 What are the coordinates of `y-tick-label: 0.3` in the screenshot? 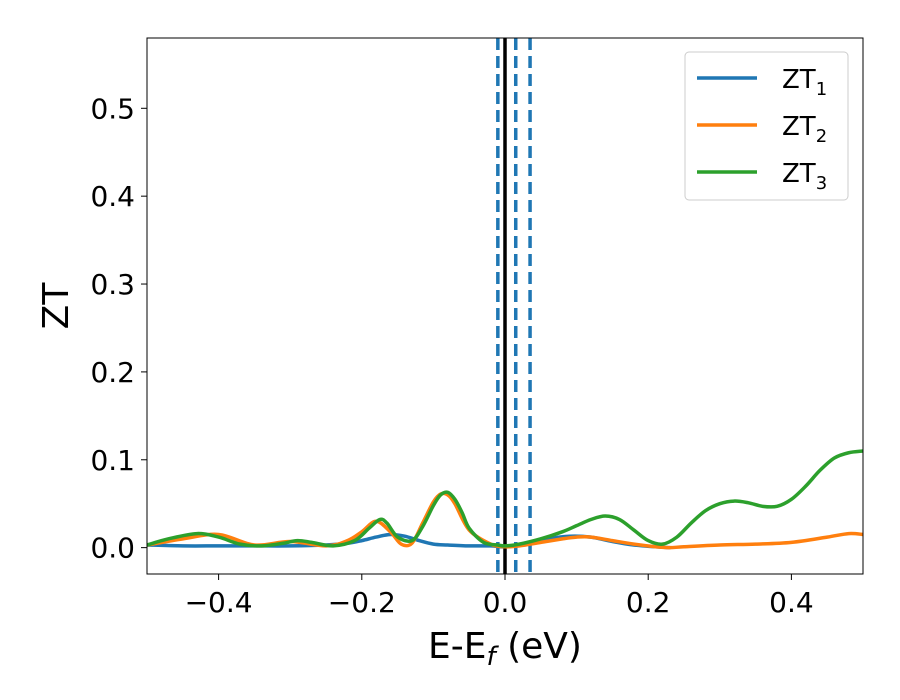 It's located at (112, 284).